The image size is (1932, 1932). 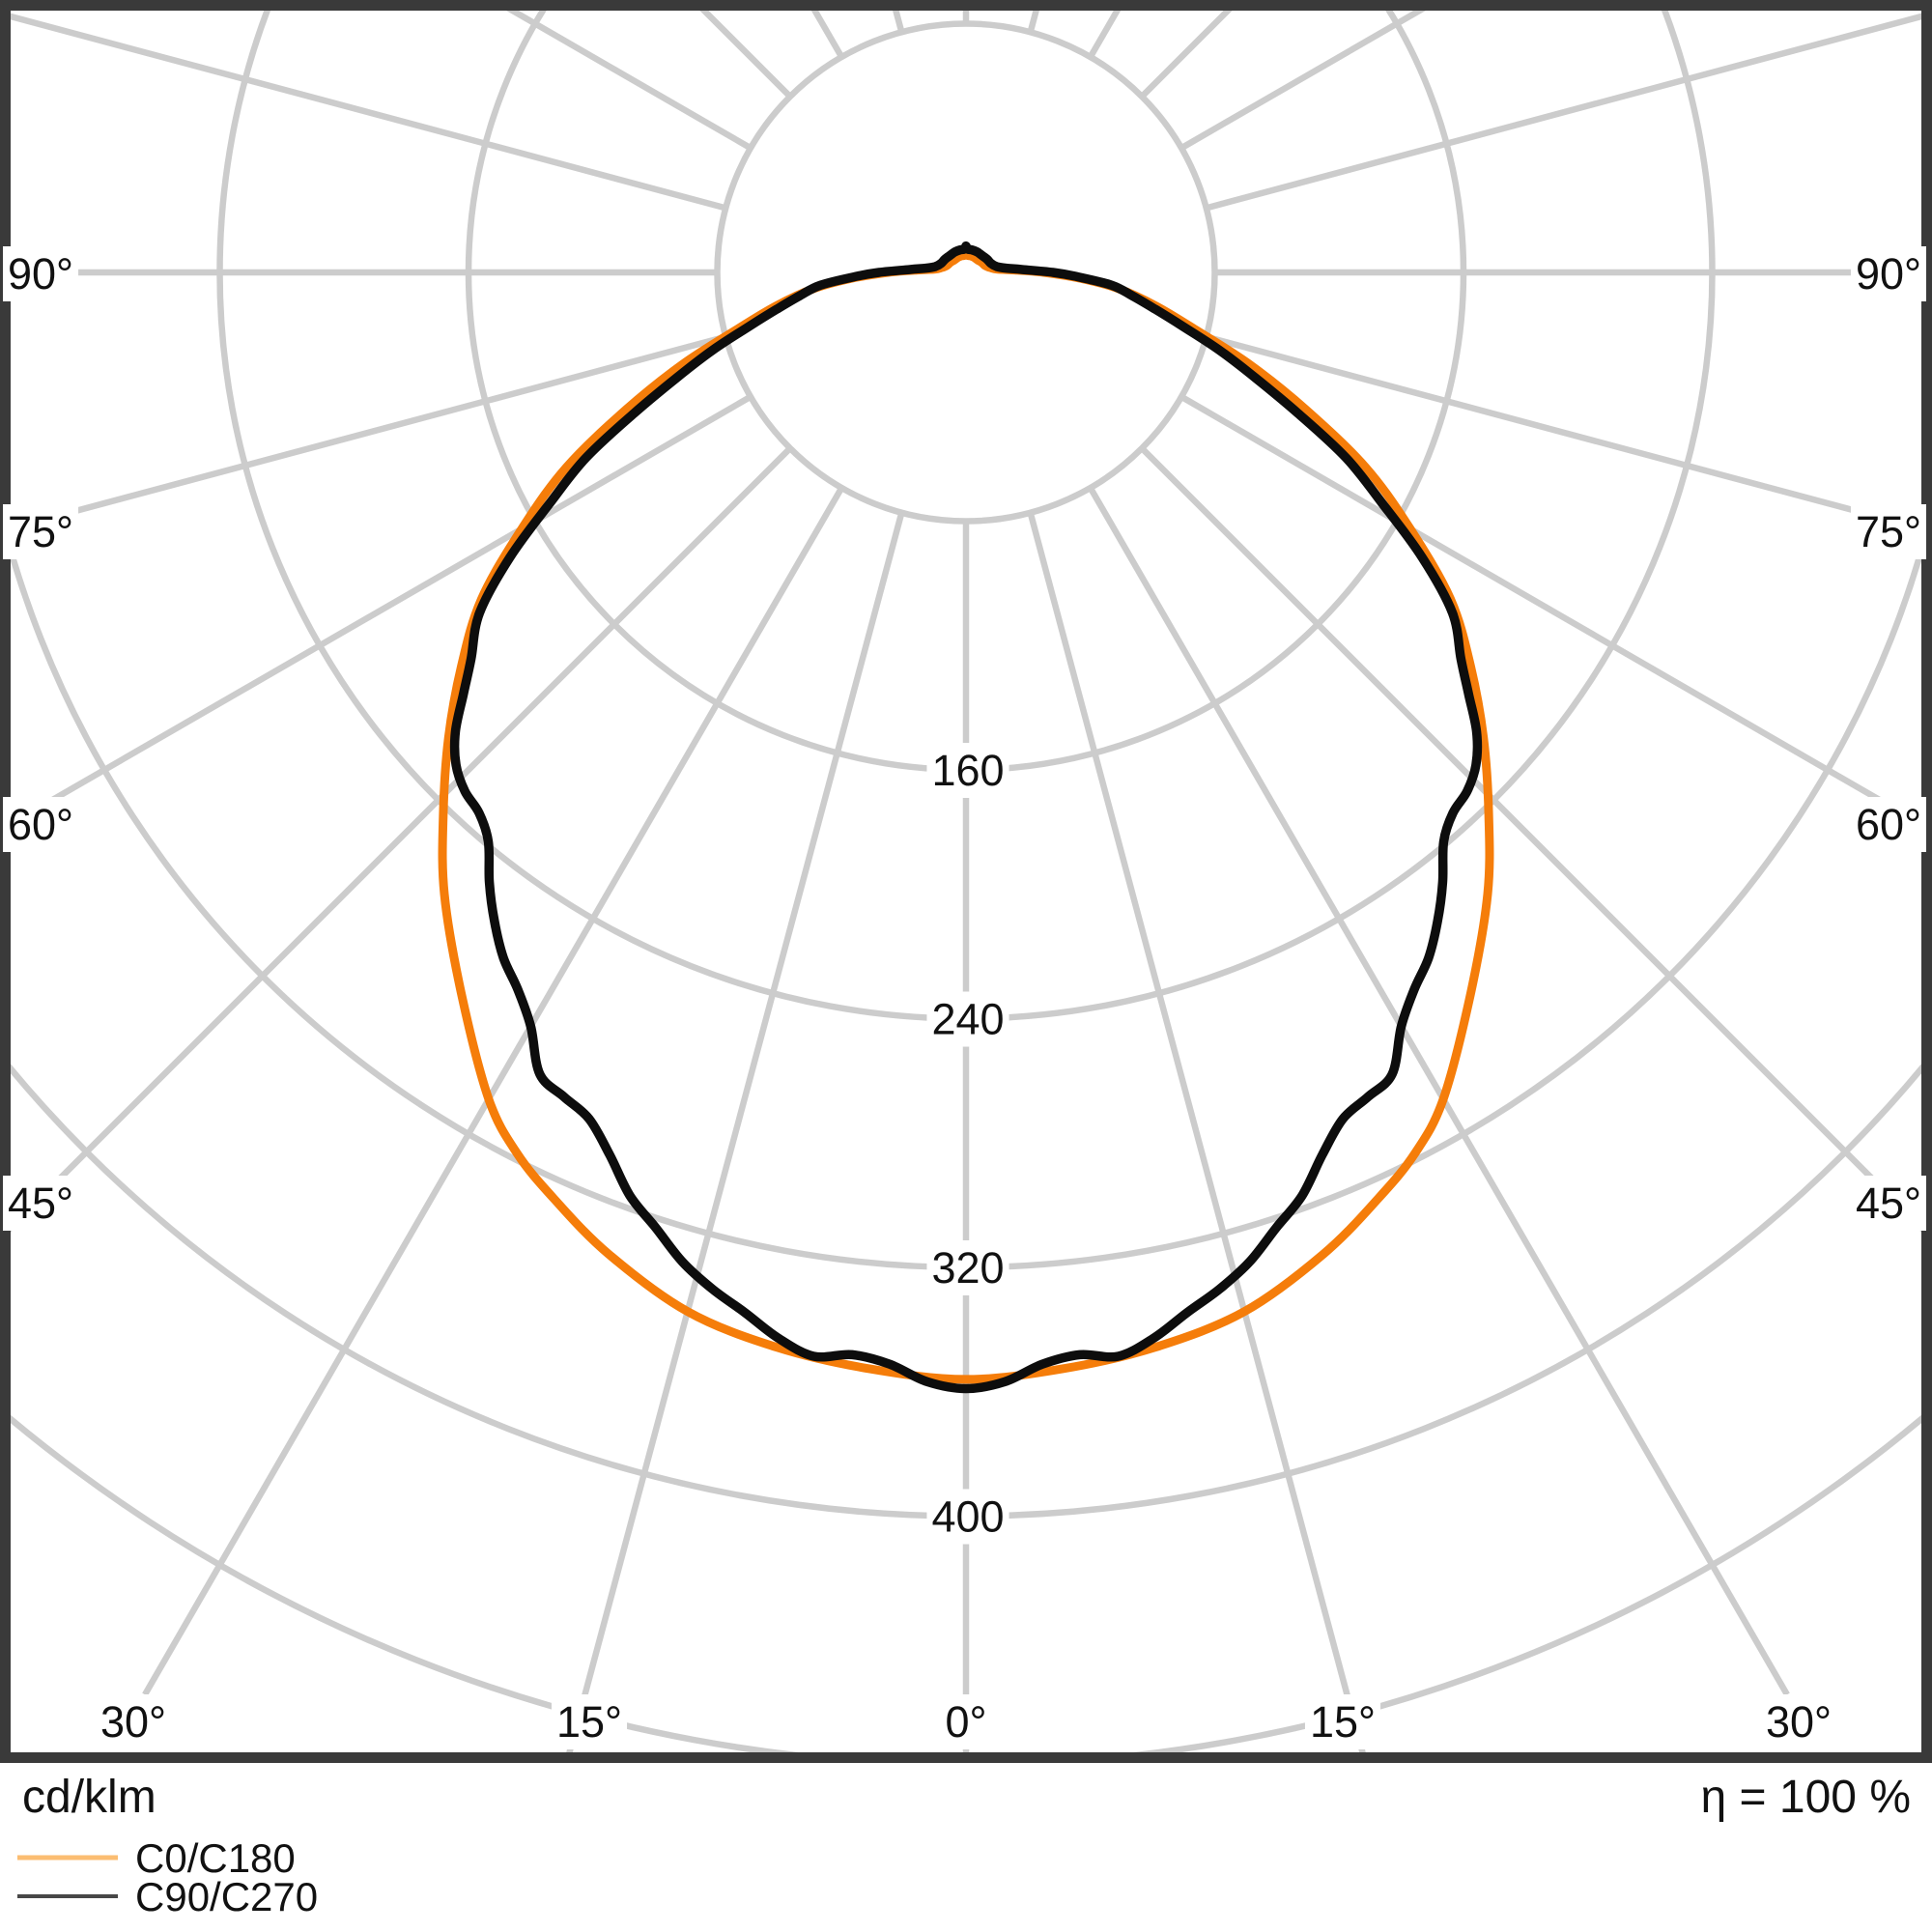 I want to click on angle-tick-label-bottom: 0°, so click(x=965, y=1722).